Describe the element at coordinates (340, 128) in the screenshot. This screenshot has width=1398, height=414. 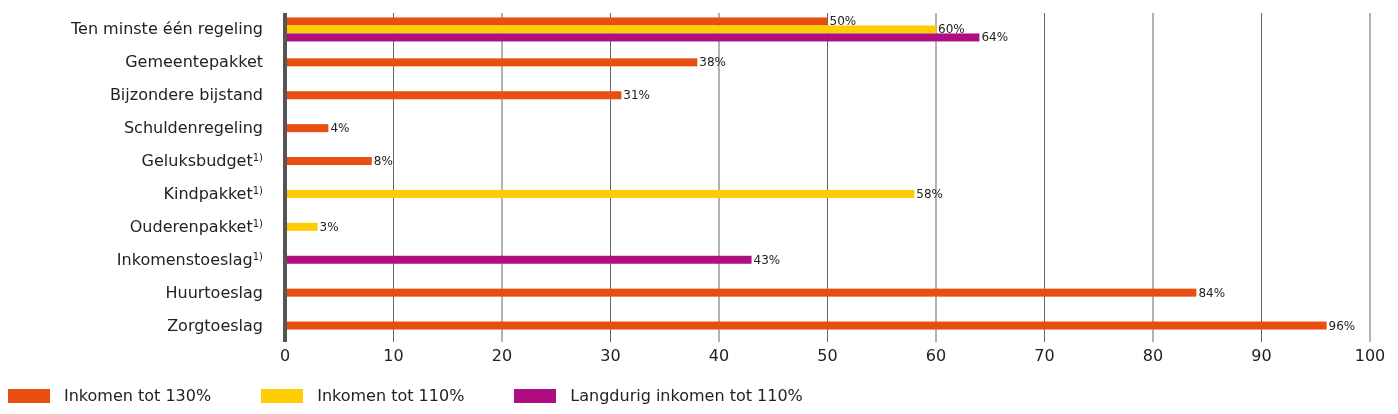
I see `data-label: 4%` at that location.